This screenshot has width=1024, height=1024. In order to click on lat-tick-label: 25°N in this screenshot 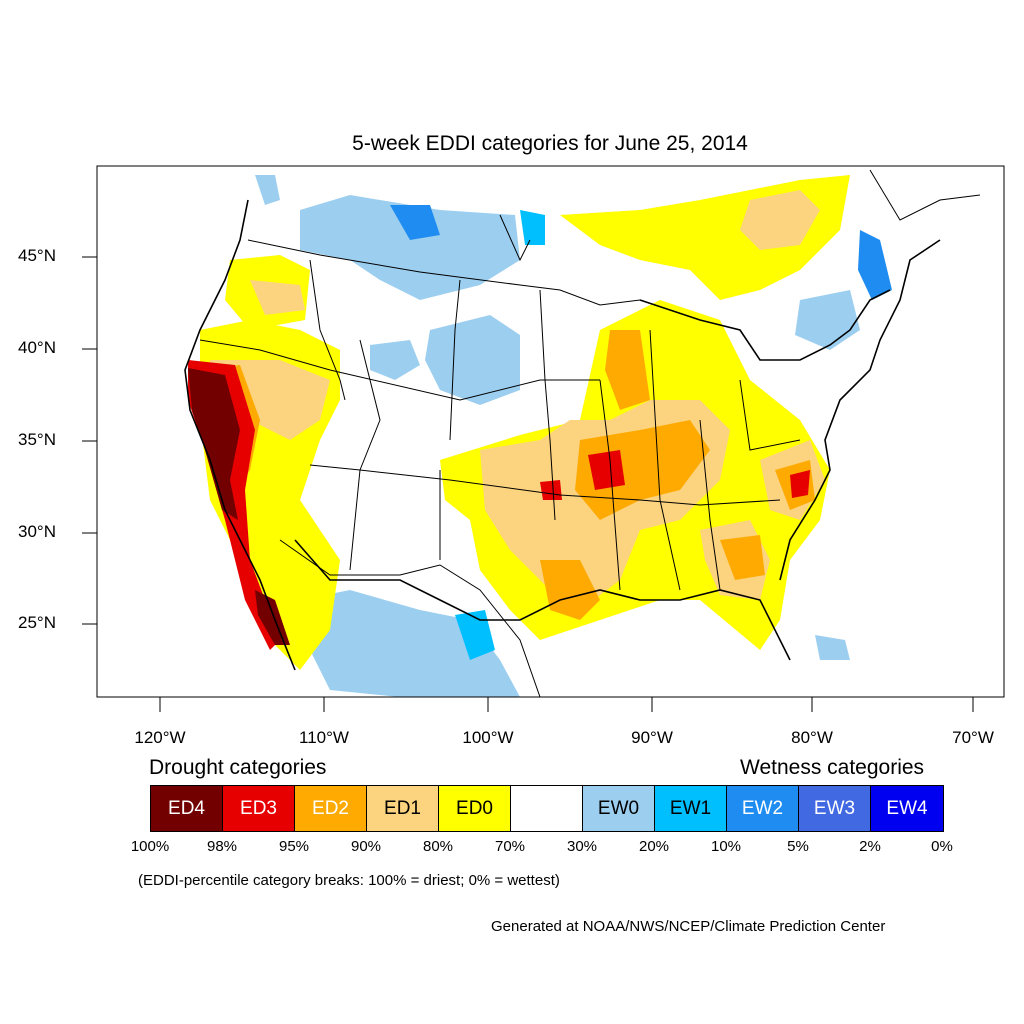, I will do `click(37, 622)`.